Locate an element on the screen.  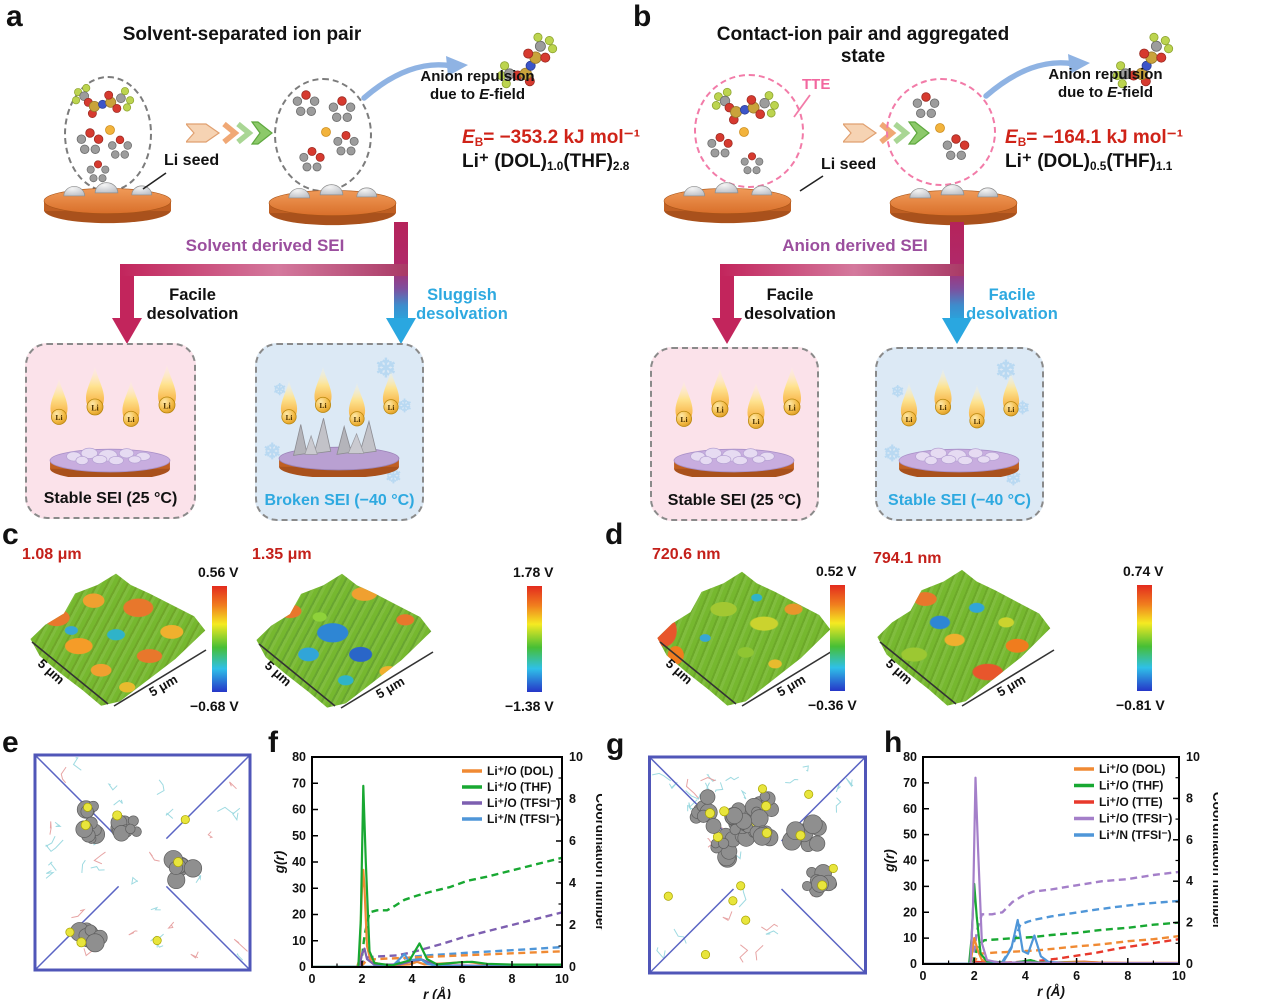
svg-text: 80 is located at coordinates (299, 757).